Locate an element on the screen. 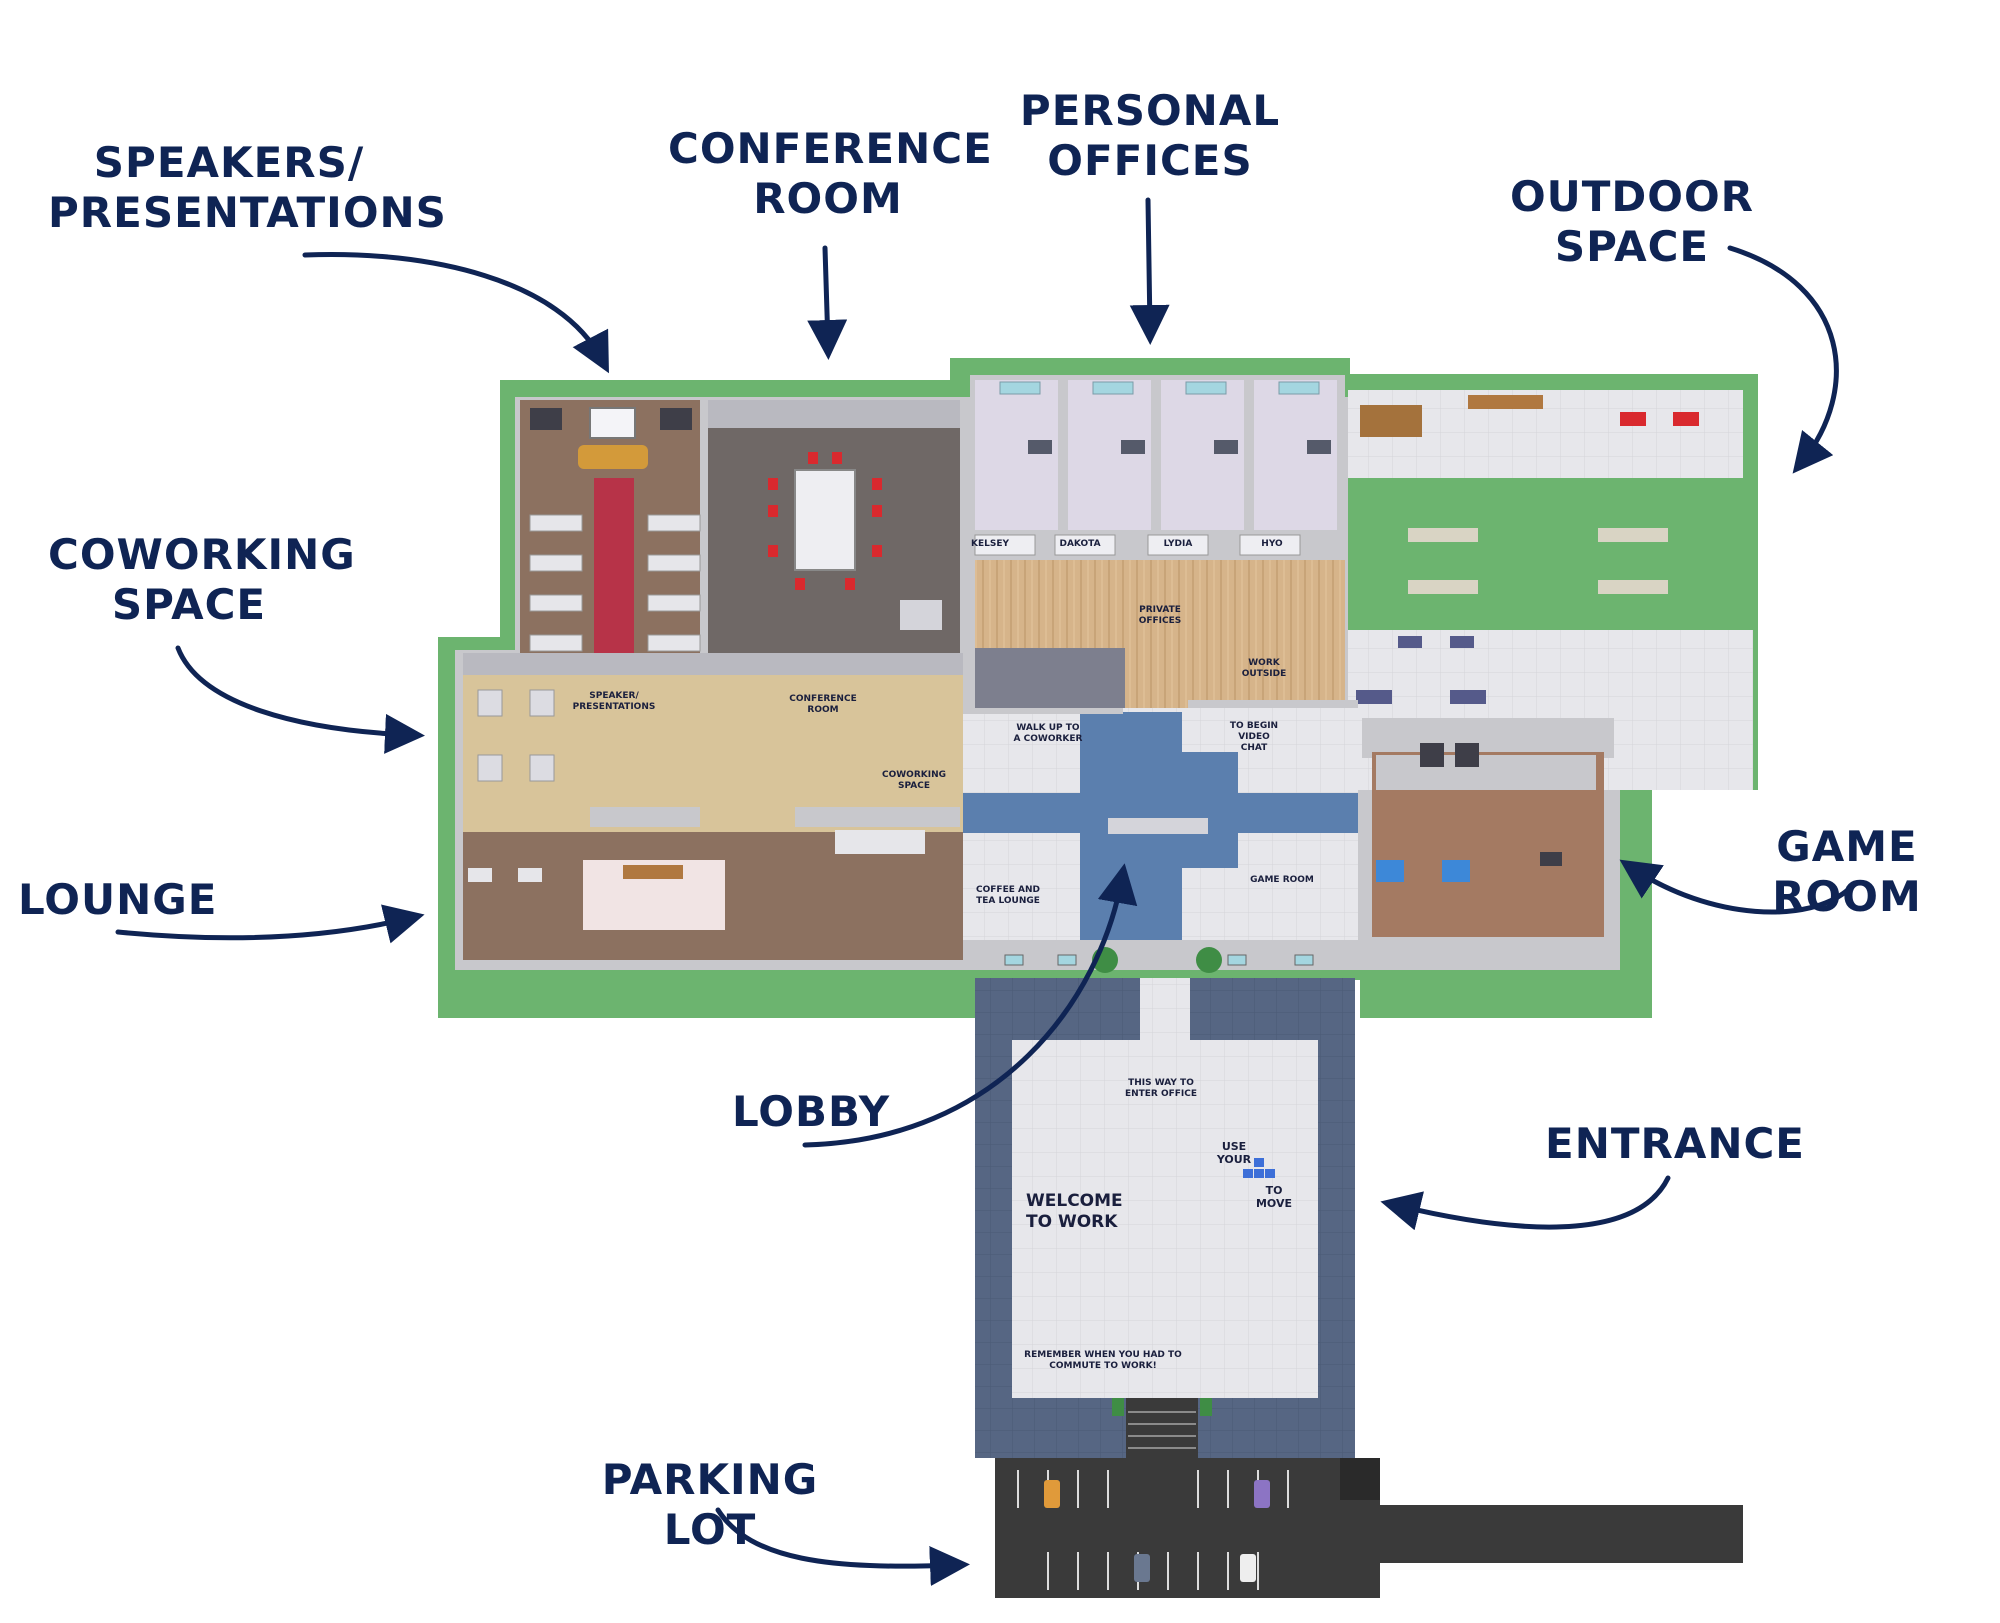  parking-lot is located at coordinates (1369, 1528).